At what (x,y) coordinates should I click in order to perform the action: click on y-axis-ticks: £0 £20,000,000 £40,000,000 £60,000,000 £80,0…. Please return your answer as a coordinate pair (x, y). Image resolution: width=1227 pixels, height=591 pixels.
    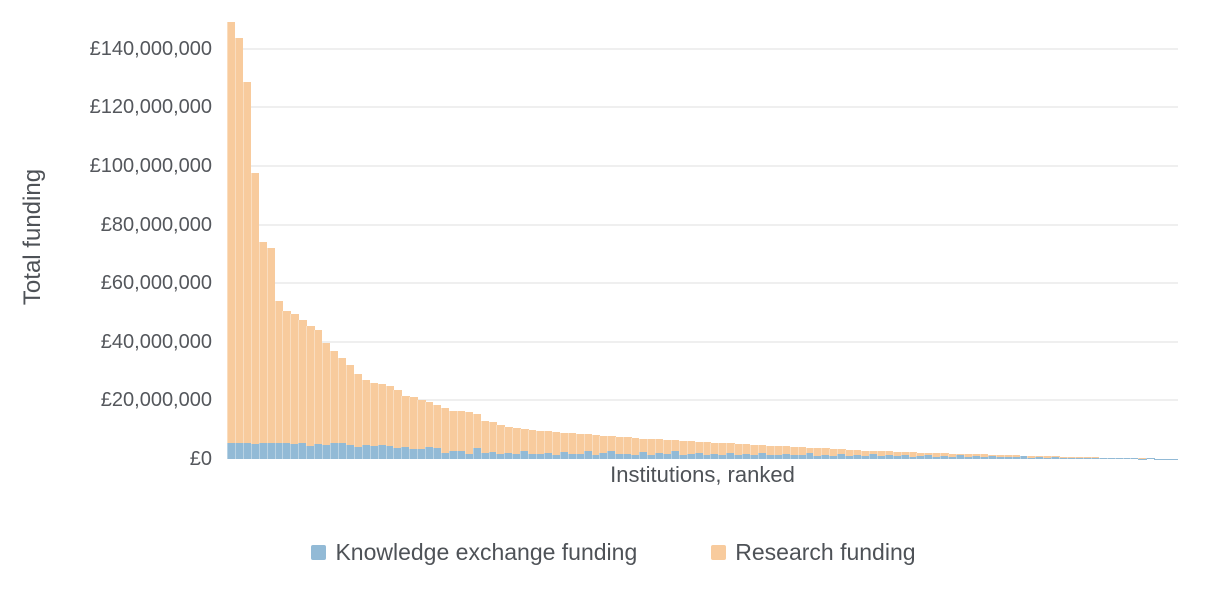
    Looking at the image, I should click on (106, 242).